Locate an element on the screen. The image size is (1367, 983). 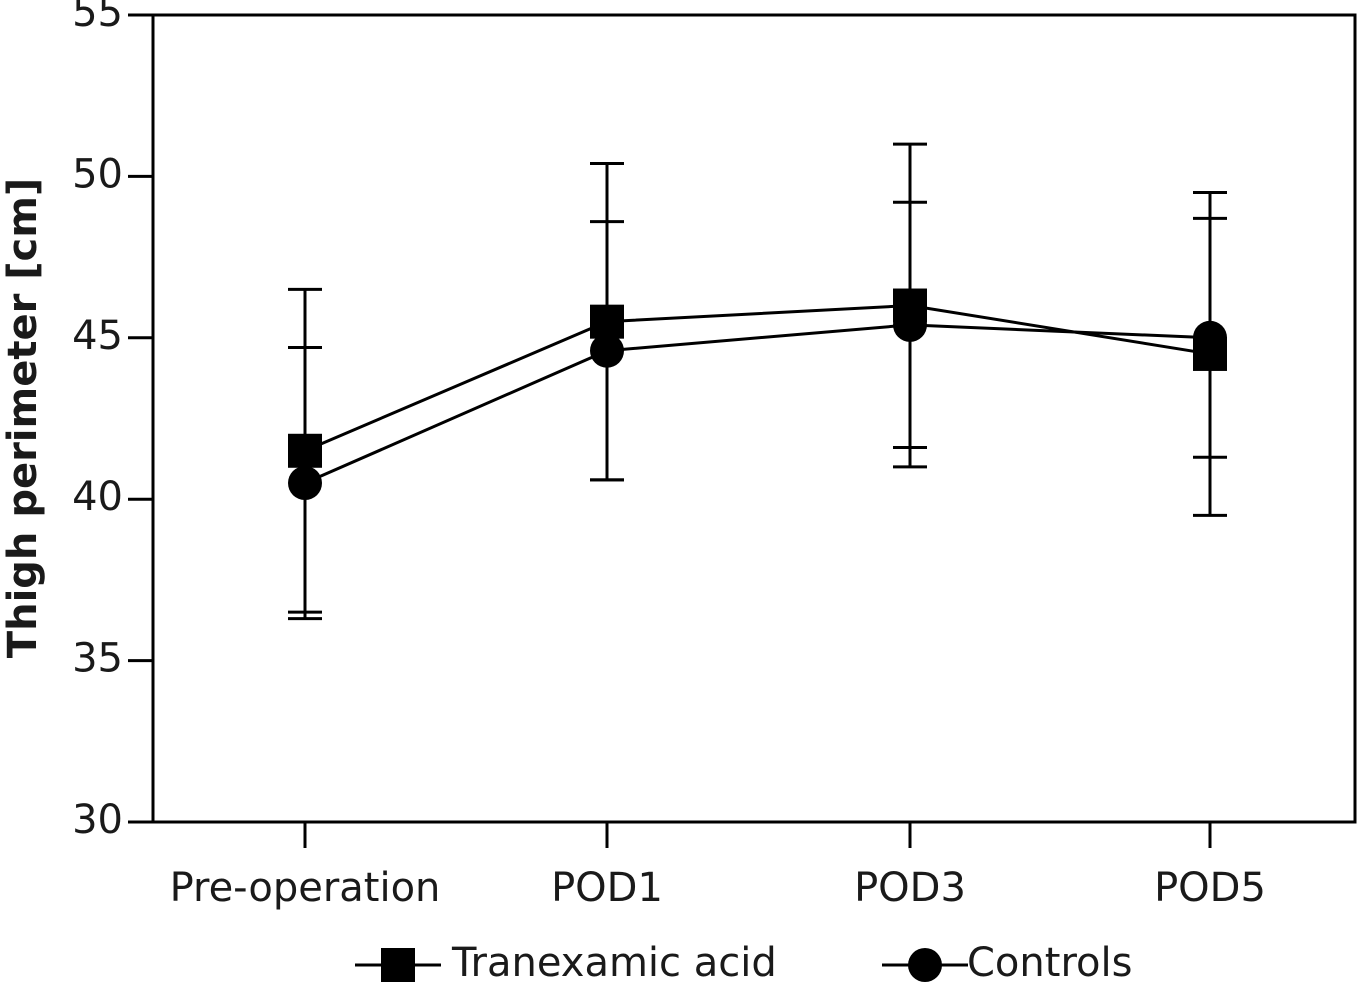
legend-label: Controls is located at coordinates (1049, 961).